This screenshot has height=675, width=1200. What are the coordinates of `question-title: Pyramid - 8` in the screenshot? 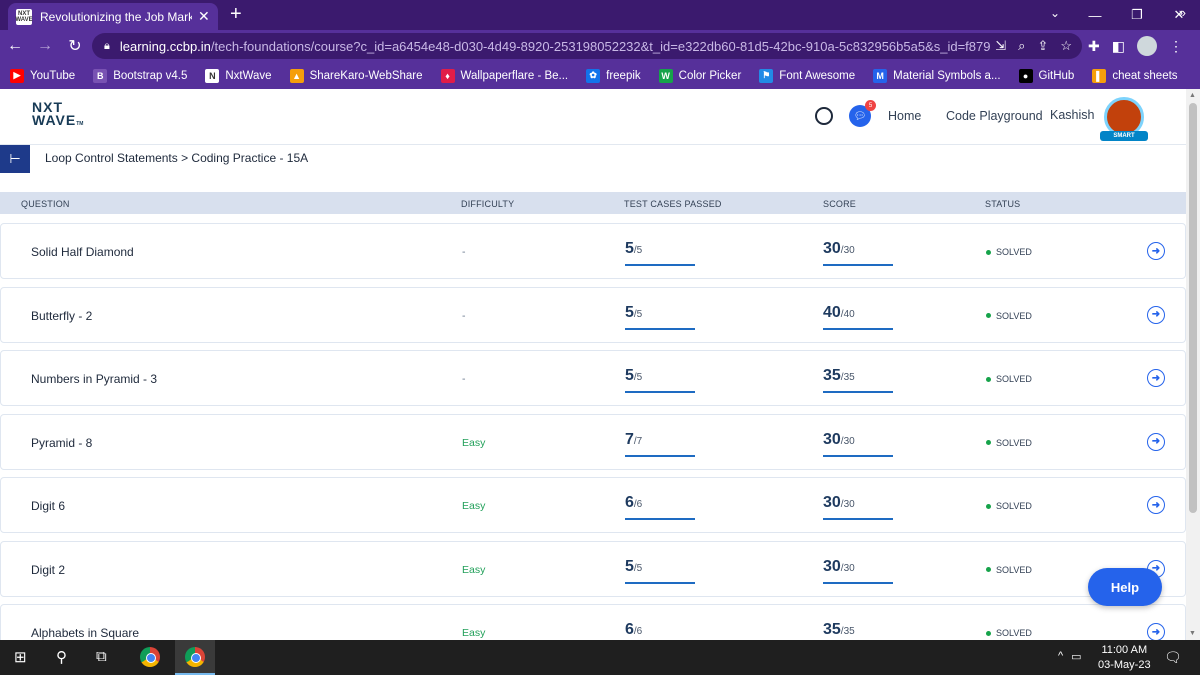 It's located at (62, 442).